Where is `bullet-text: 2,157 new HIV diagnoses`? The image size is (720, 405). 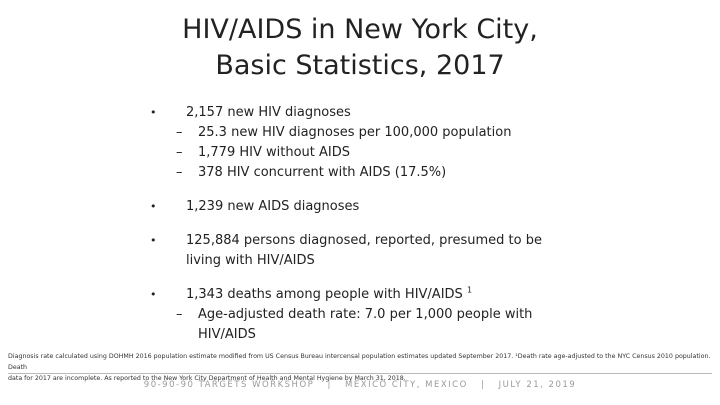 bullet-text: 2,157 new HIV diagnoses is located at coordinates (268, 112).